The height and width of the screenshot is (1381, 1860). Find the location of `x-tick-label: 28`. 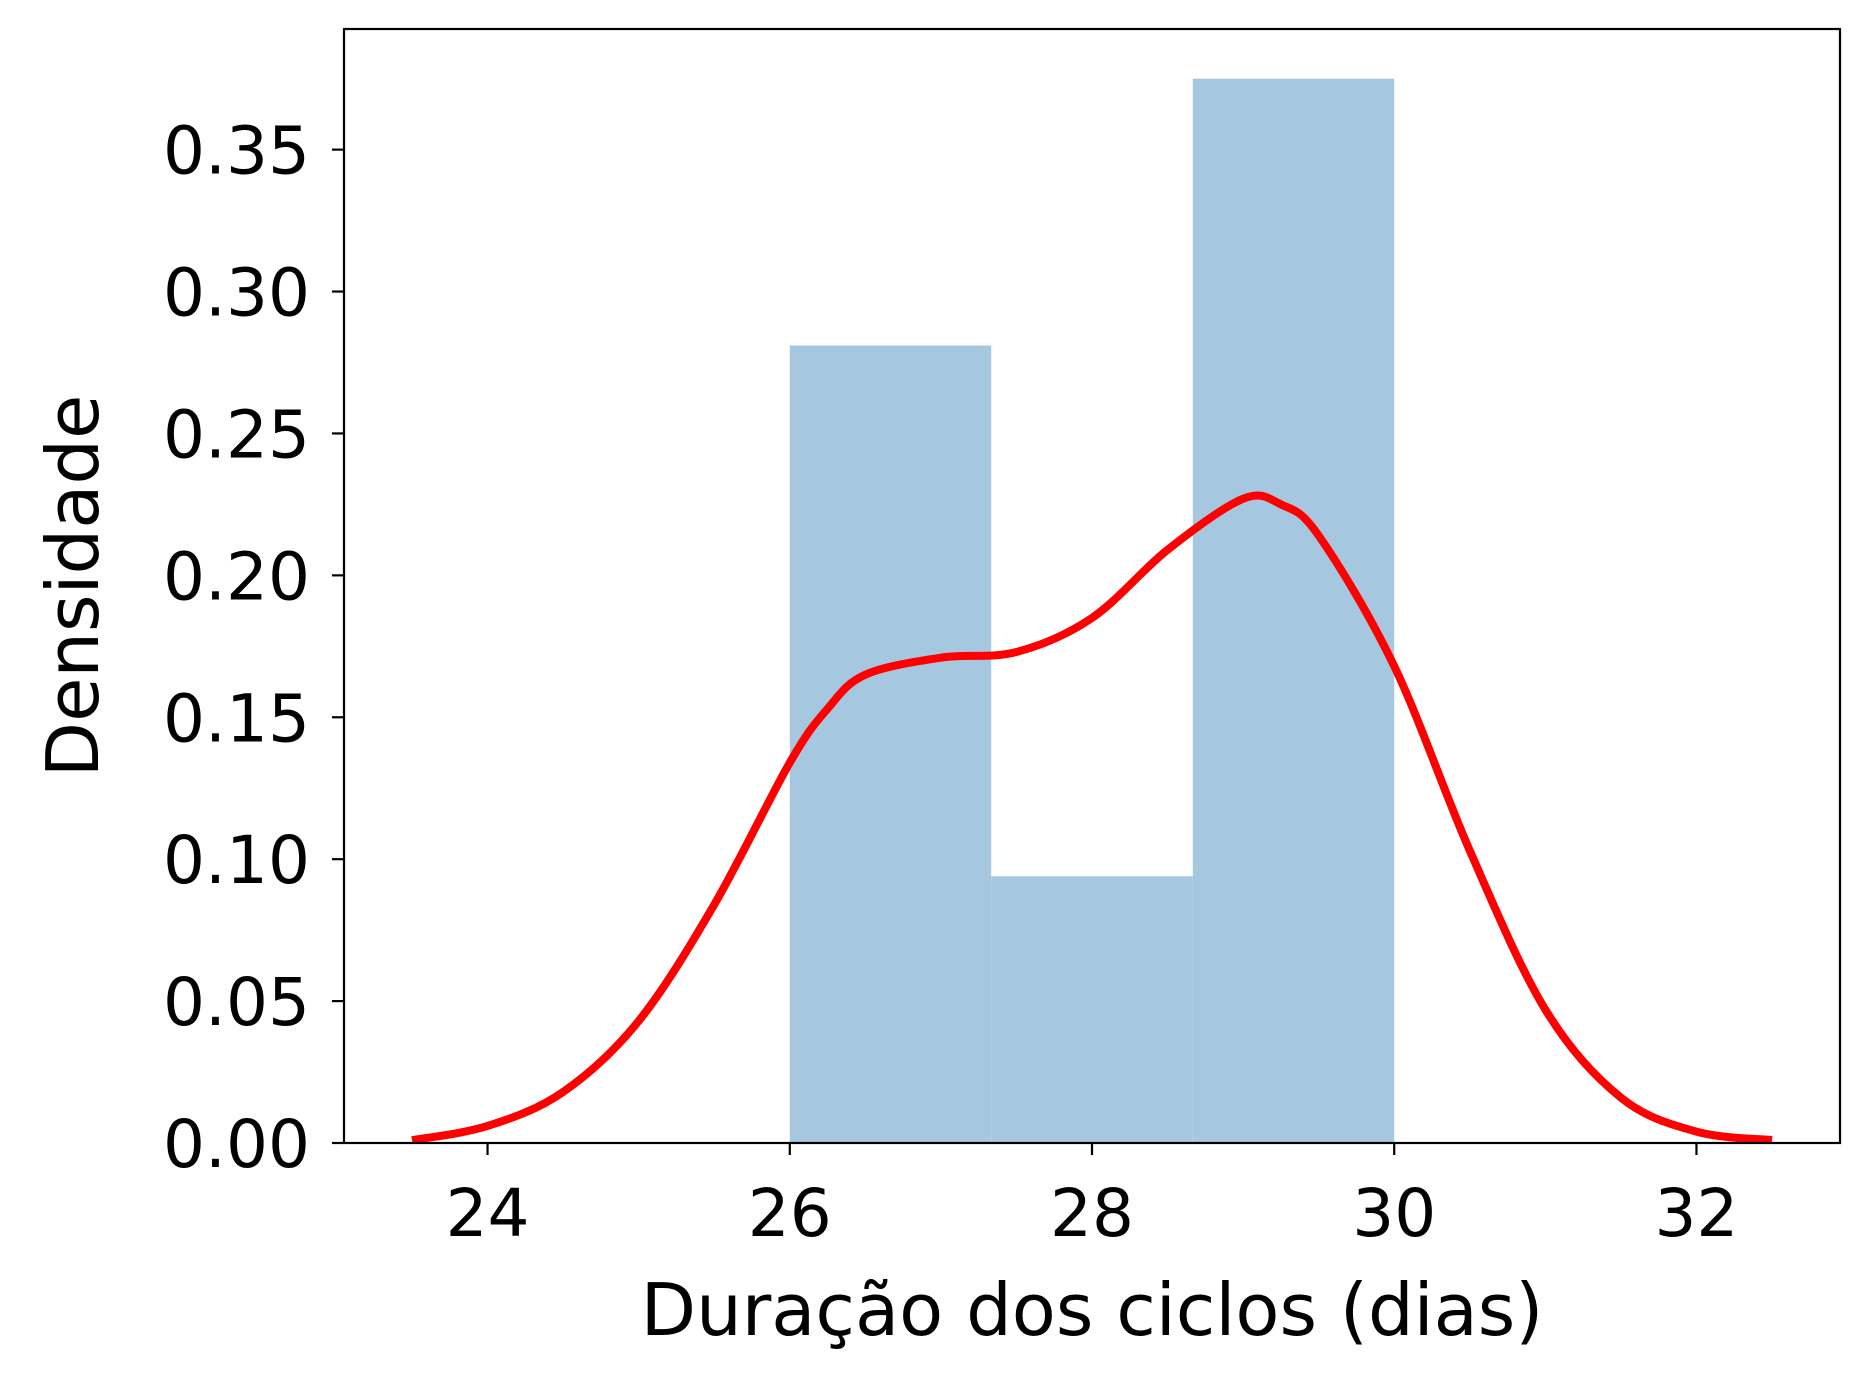

x-tick-label: 28 is located at coordinates (1092, 1213).